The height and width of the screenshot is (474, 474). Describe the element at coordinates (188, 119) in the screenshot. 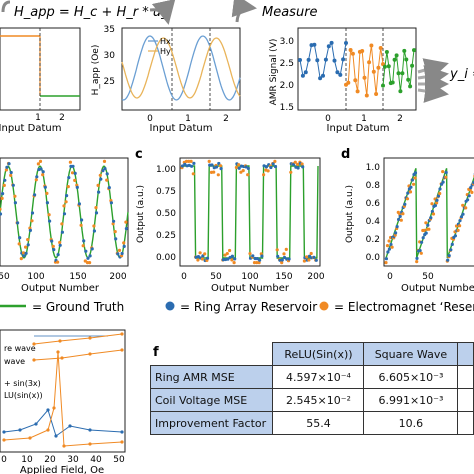

I see `panel-b-xtick-1: 1` at that location.